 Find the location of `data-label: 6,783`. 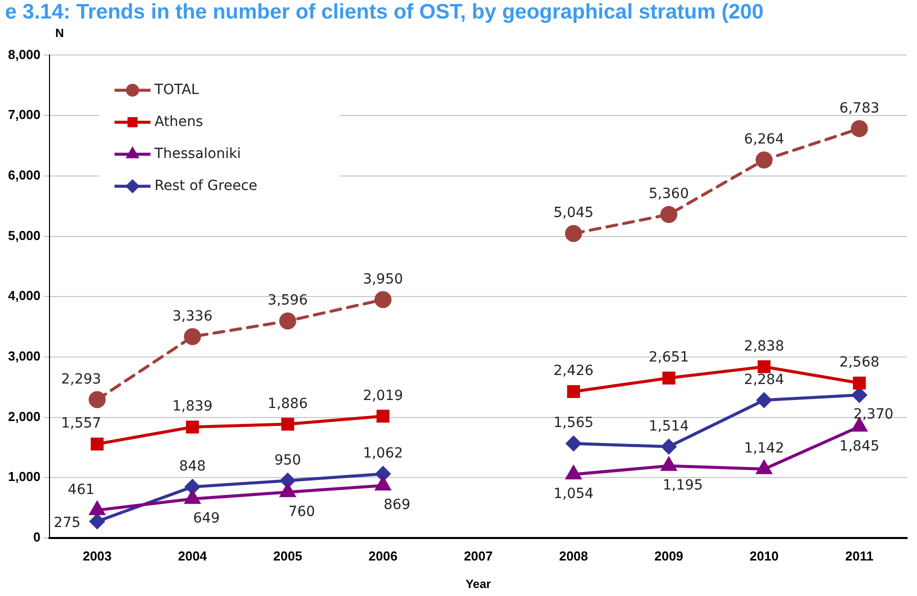

data-label: 6,783 is located at coordinates (859, 108).